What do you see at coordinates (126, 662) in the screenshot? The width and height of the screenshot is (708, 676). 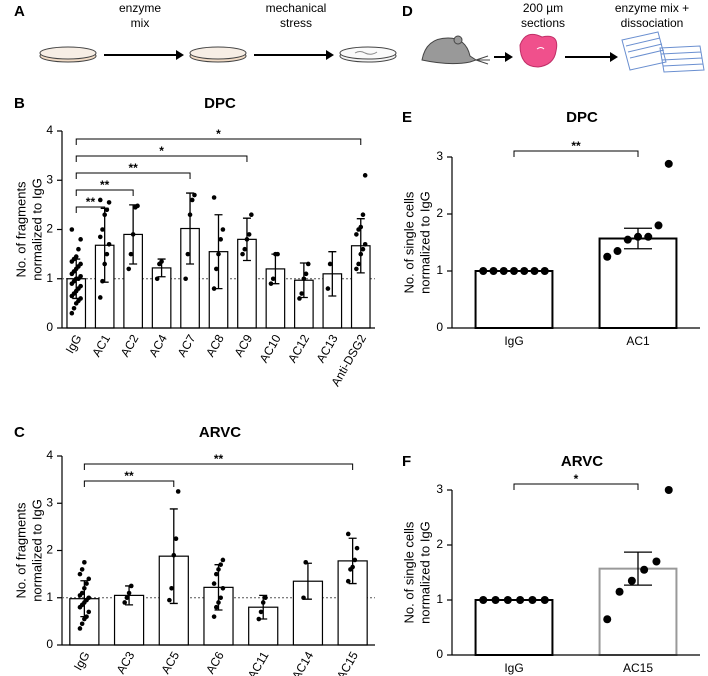 I see `x-tick-label: AC3` at bounding box center [126, 662].